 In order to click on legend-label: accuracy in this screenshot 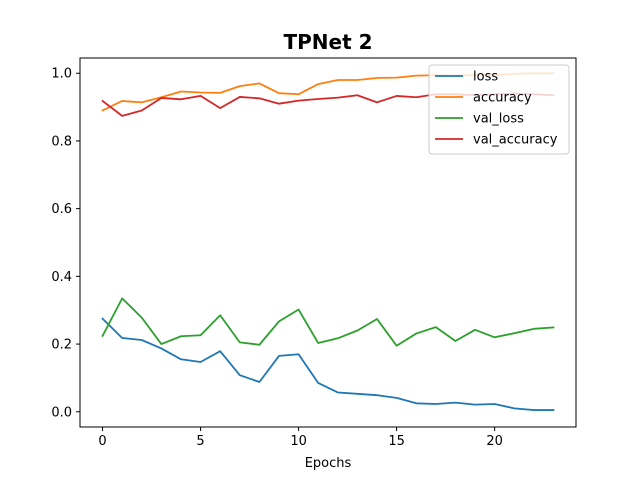, I will do `click(502, 98)`.